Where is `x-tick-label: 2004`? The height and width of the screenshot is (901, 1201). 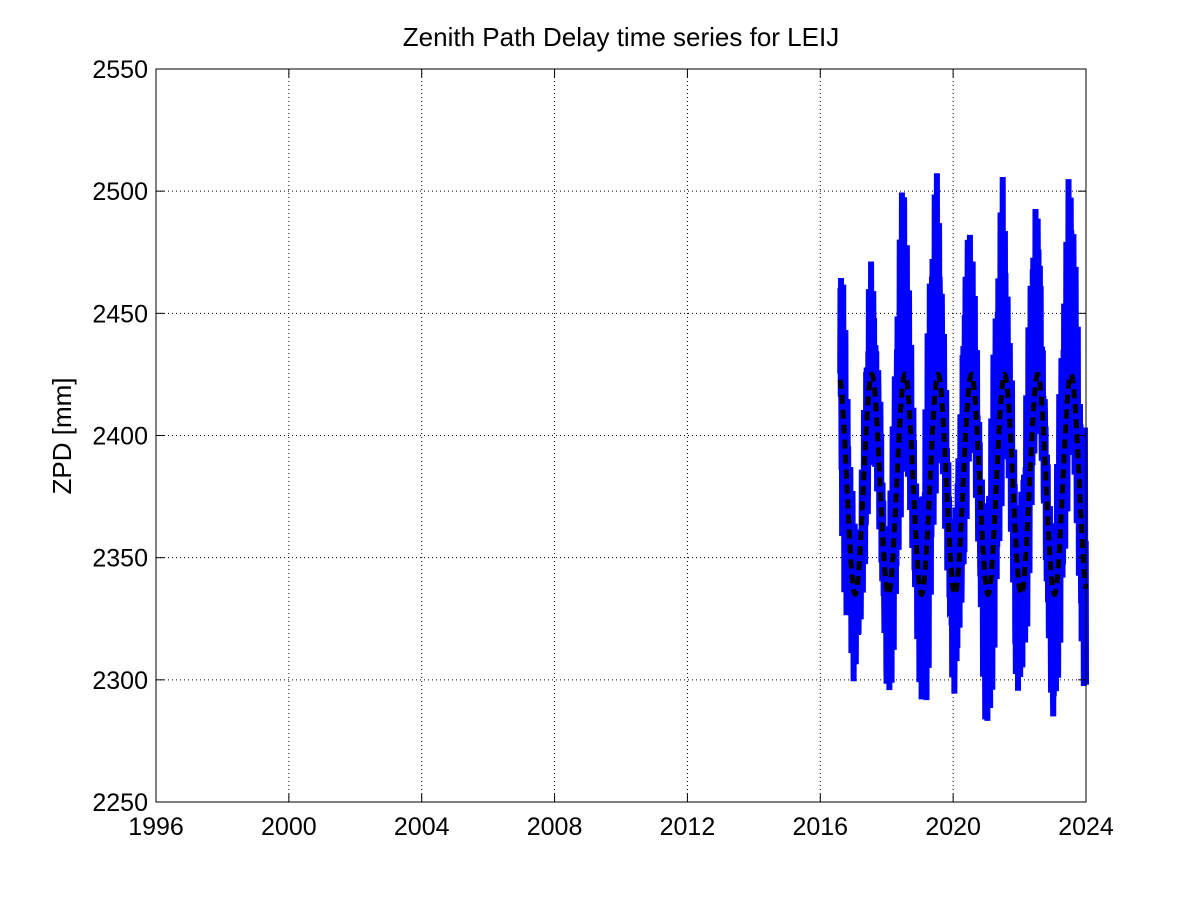 x-tick-label: 2004 is located at coordinates (422, 827).